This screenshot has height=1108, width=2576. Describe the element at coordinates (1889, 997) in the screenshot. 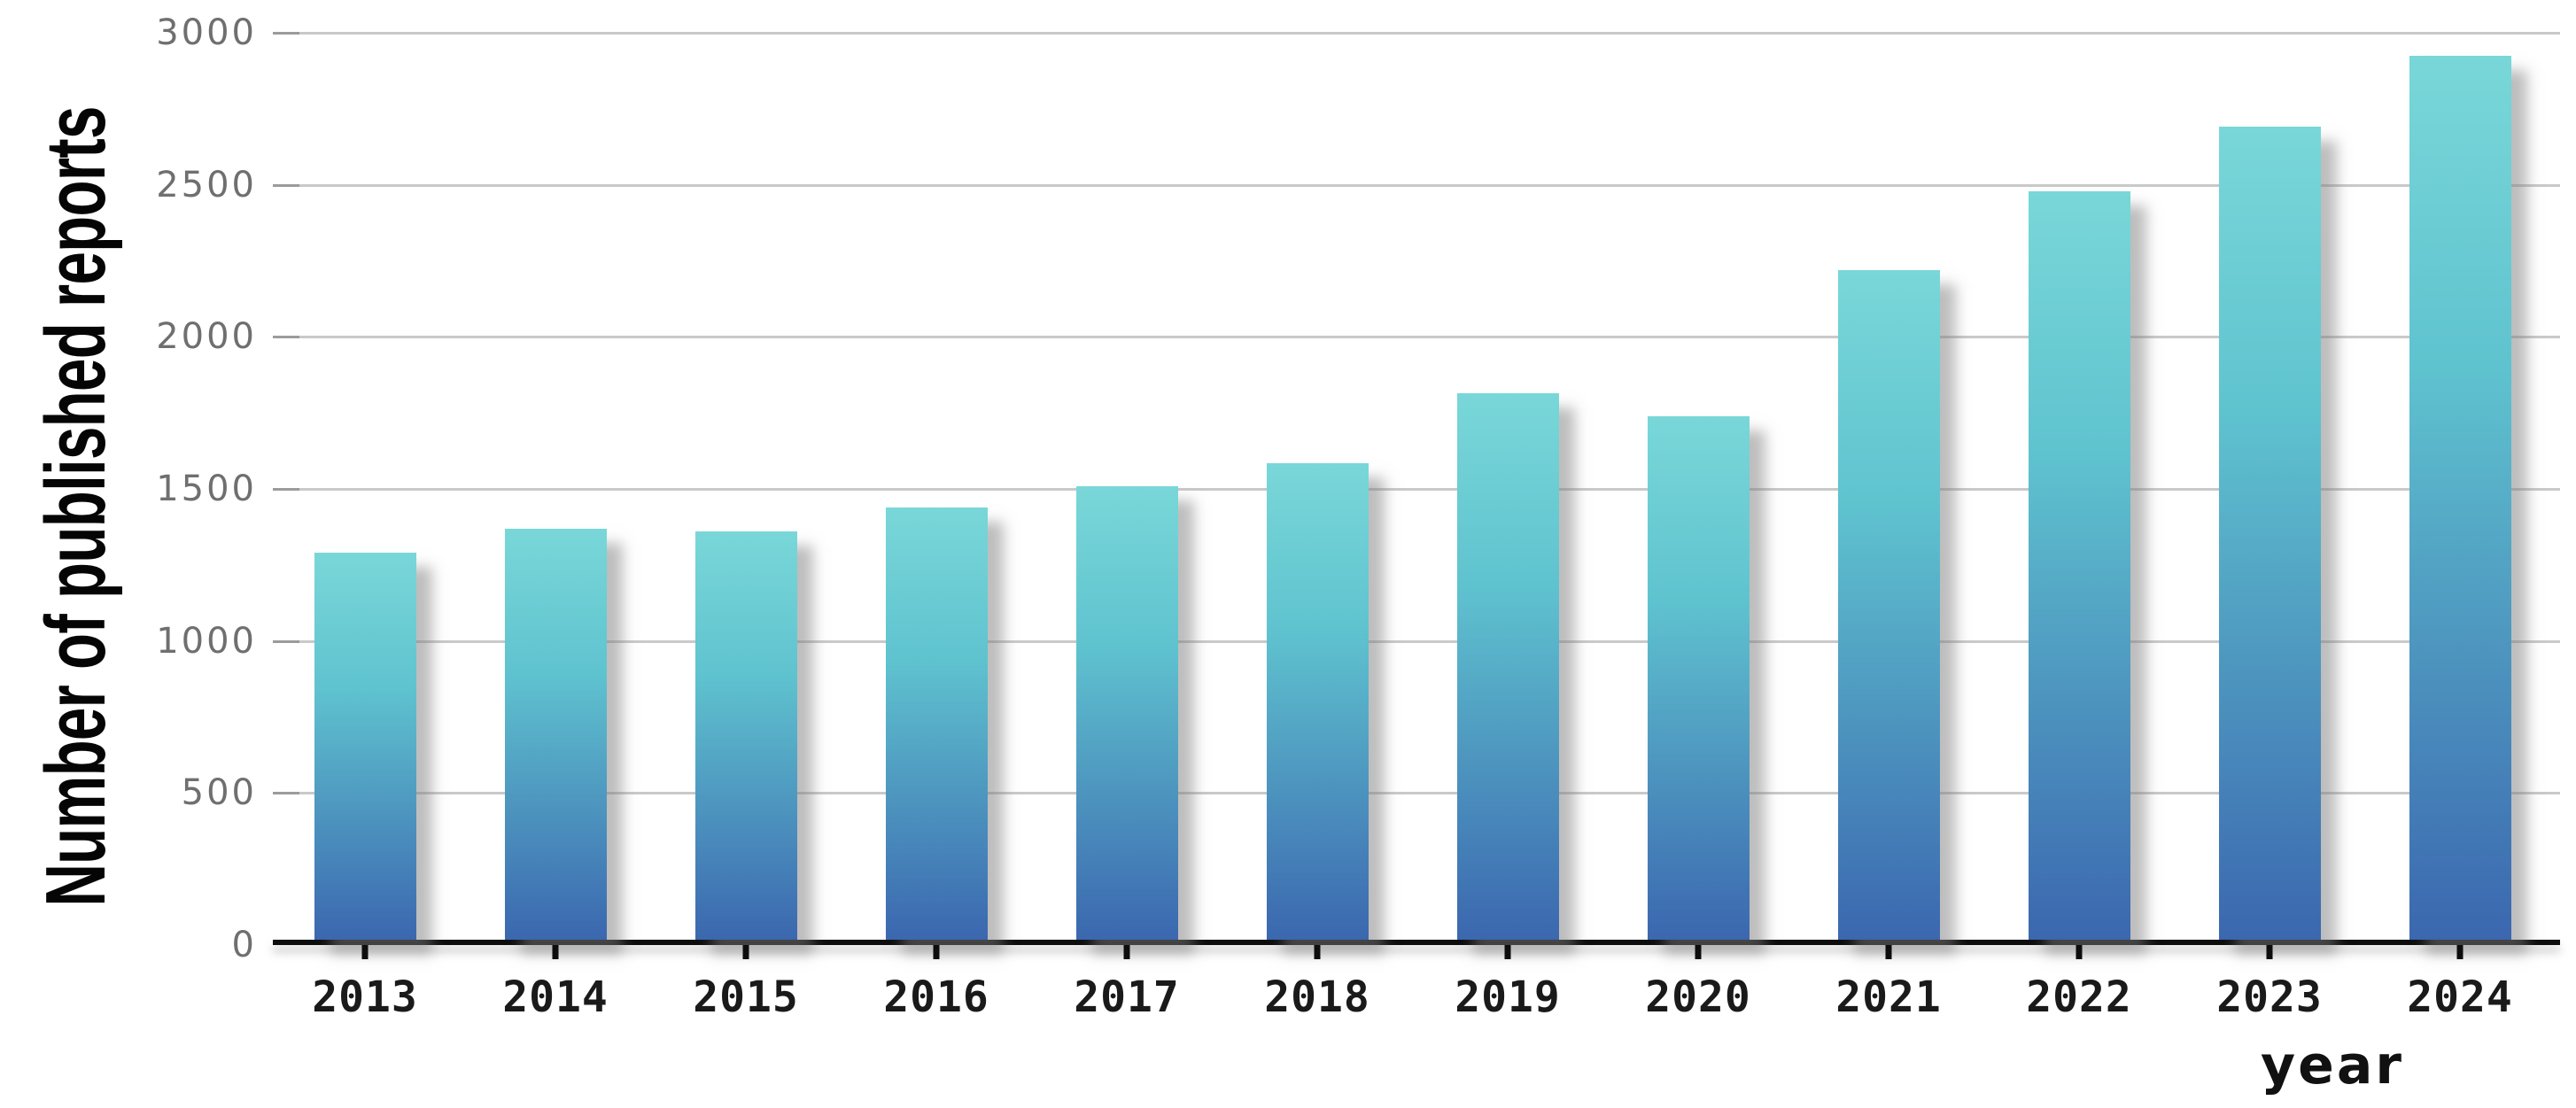

I see `x-tick-label-2021: 2021` at that location.